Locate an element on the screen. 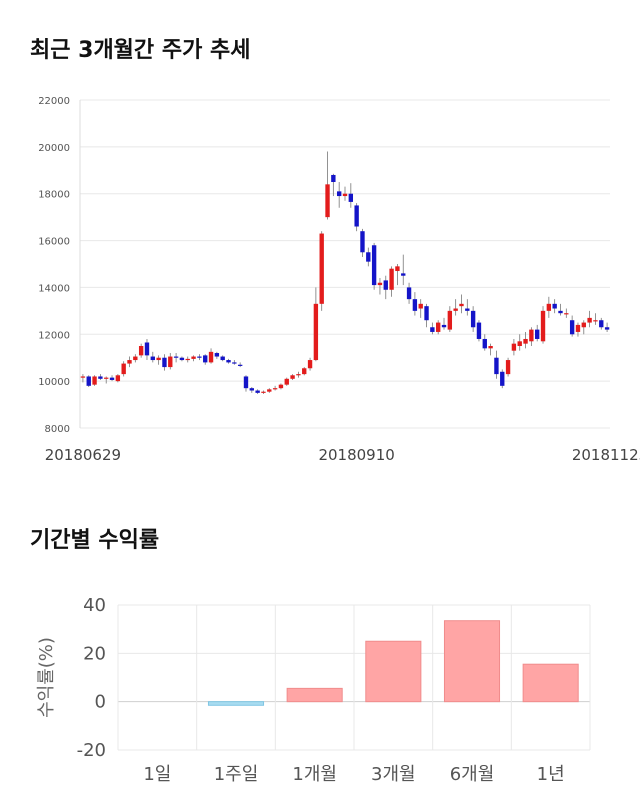  category-label: 1년 is located at coordinates (551, 774).